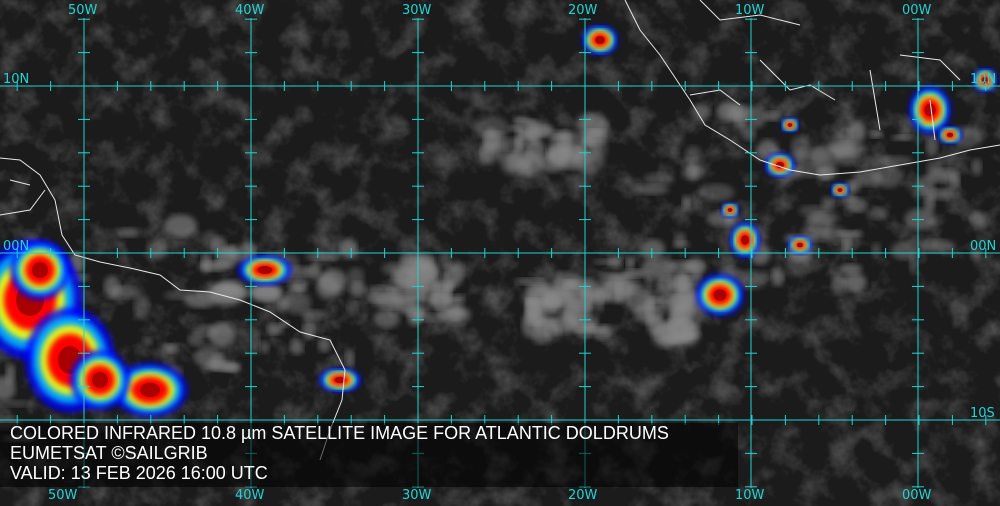 This screenshot has width=1000, height=506. Describe the element at coordinates (982, 413) in the screenshot. I see `lat-label-right: 10S` at that location.